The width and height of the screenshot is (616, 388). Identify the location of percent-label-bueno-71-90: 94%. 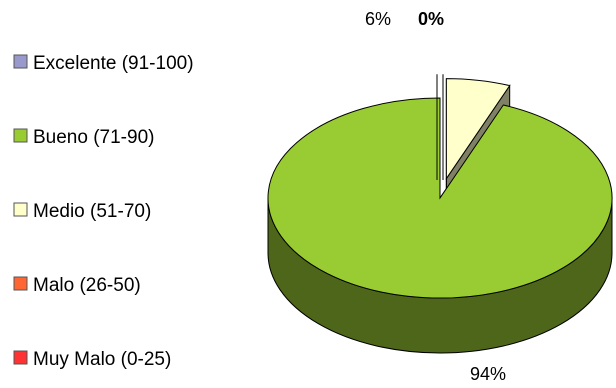
(488, 374).